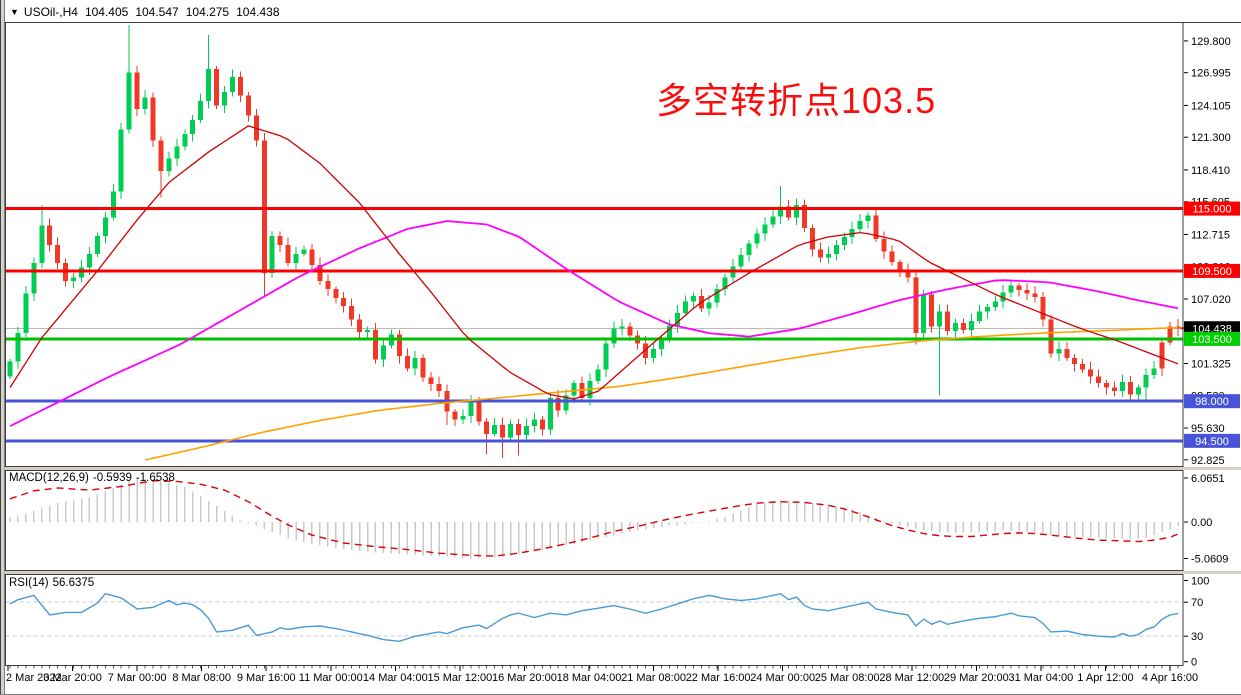 This screenshot has width=1241, height=695. Describe the element at coordinates (1212, 210) in the screenshot. I see `price-label-115.000: 115.000` at that location.